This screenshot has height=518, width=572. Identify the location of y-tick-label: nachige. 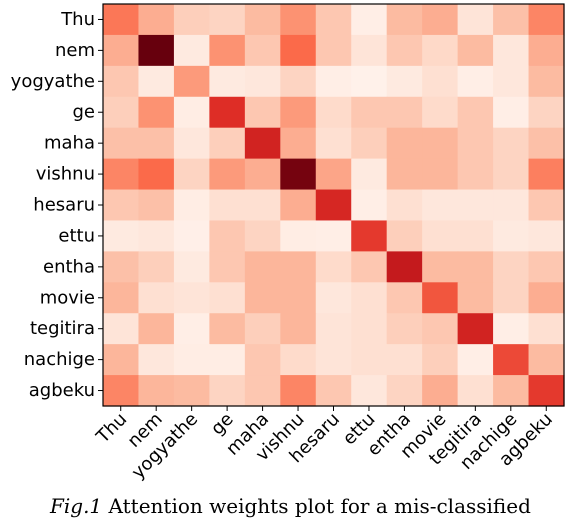
(59, 359).